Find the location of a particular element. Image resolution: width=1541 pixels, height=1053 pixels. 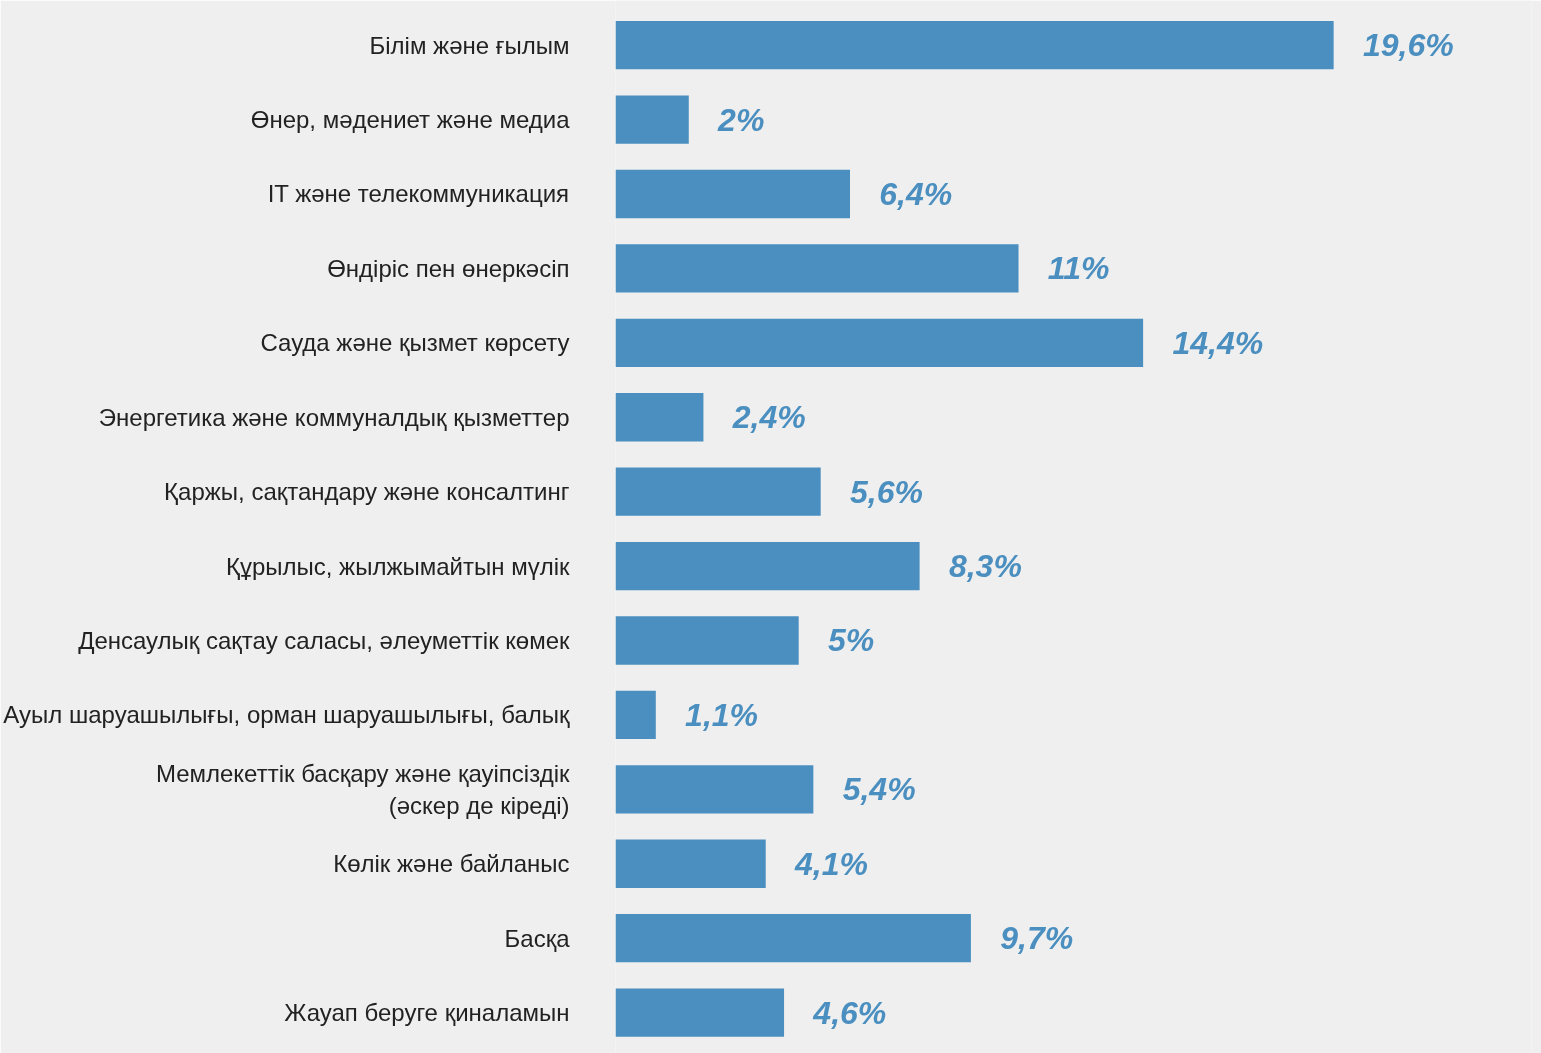

y-tick-label: Жауап беруге қиналамын is located at coordinates (427, 1013).